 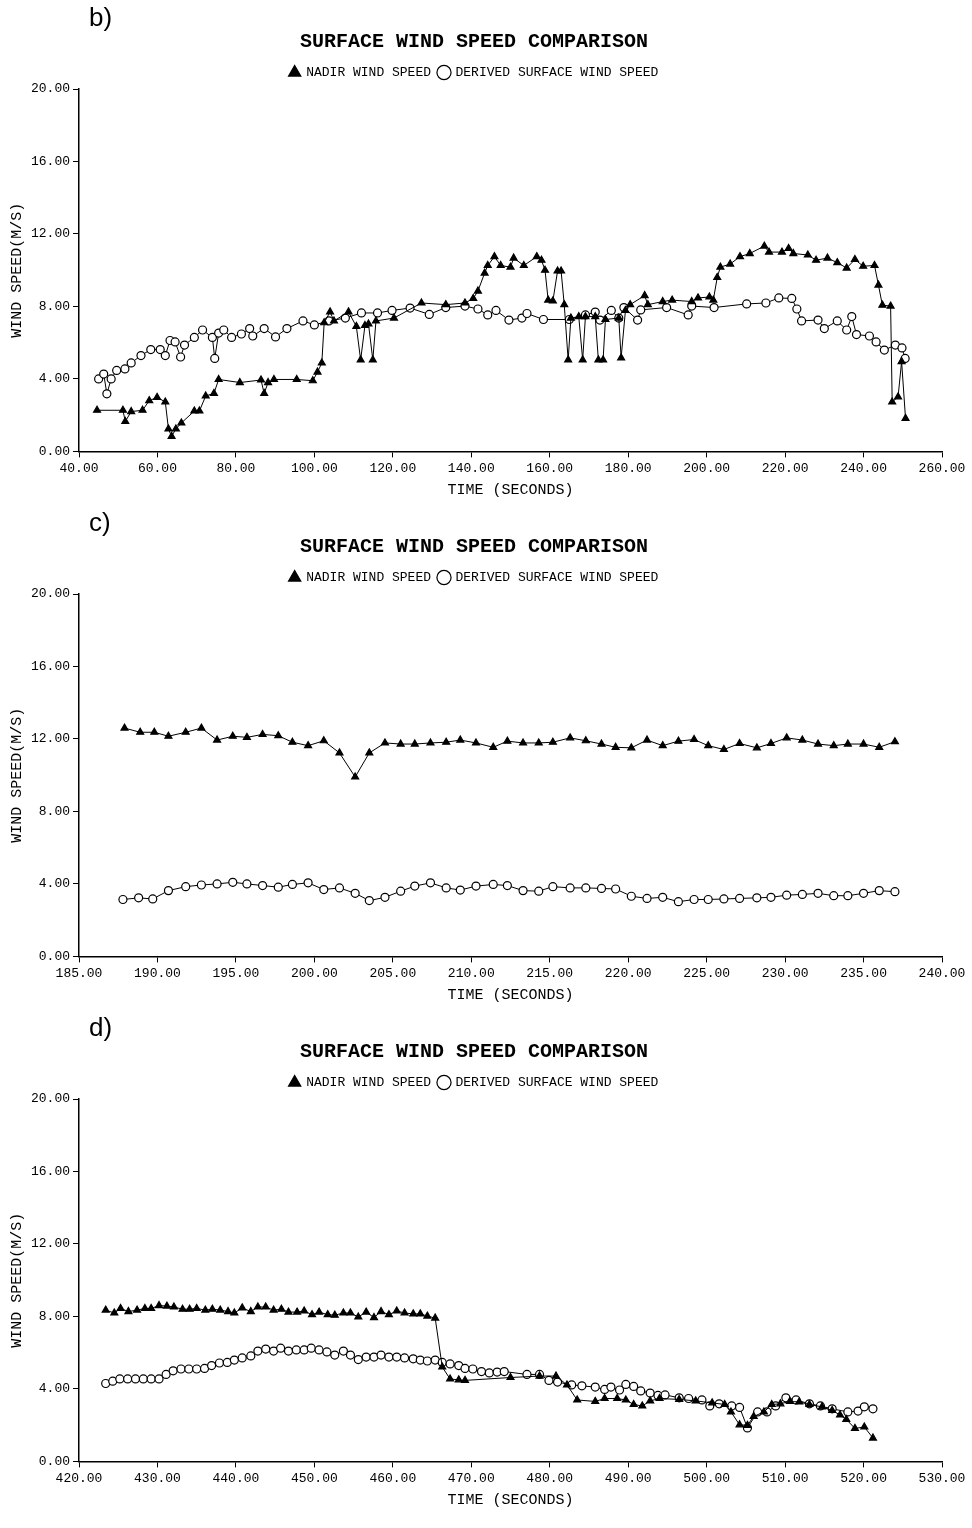 What do you see at coordinates (785, 973) in the screenshot?
I see `x-tick-label: 230.00` at bounding box center [785, 973].